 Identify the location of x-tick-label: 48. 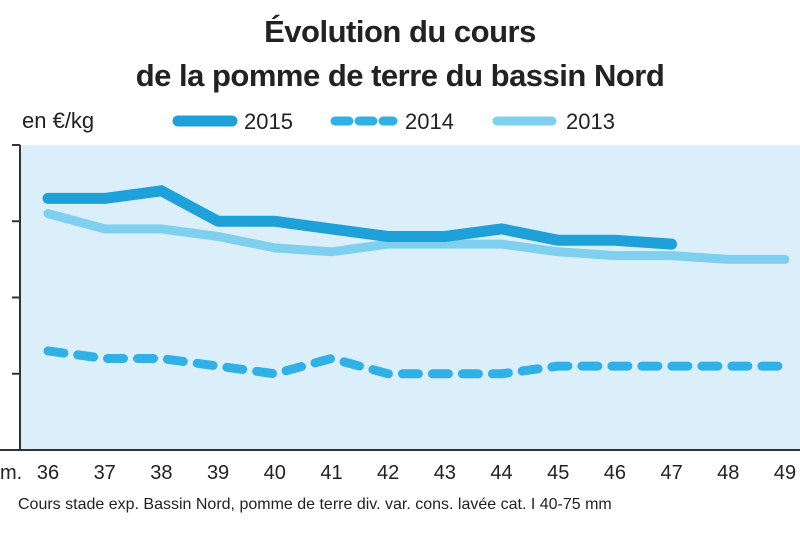
(728, 473).